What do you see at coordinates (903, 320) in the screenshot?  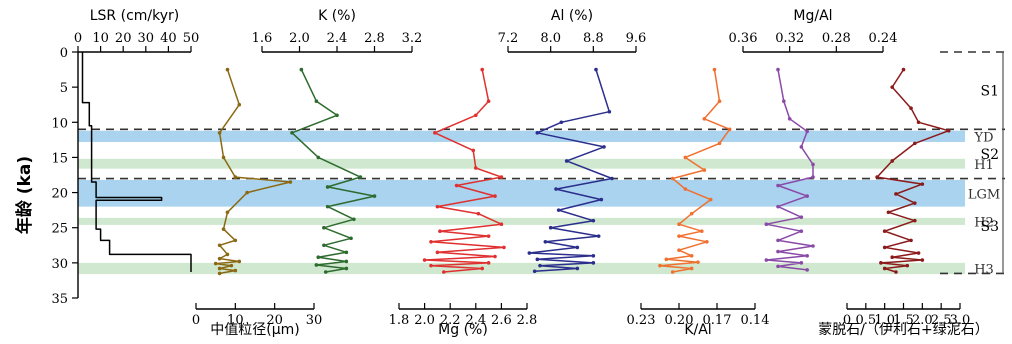 I see `smectite_ratio-tick-label: 1.5` at bounding box center [903, 320].